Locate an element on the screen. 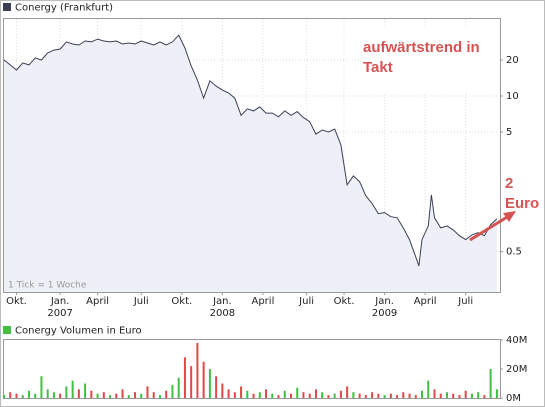 This screenshot has width=545, height=407. y-tick-label: 0M is located at coordinates (513, 398).